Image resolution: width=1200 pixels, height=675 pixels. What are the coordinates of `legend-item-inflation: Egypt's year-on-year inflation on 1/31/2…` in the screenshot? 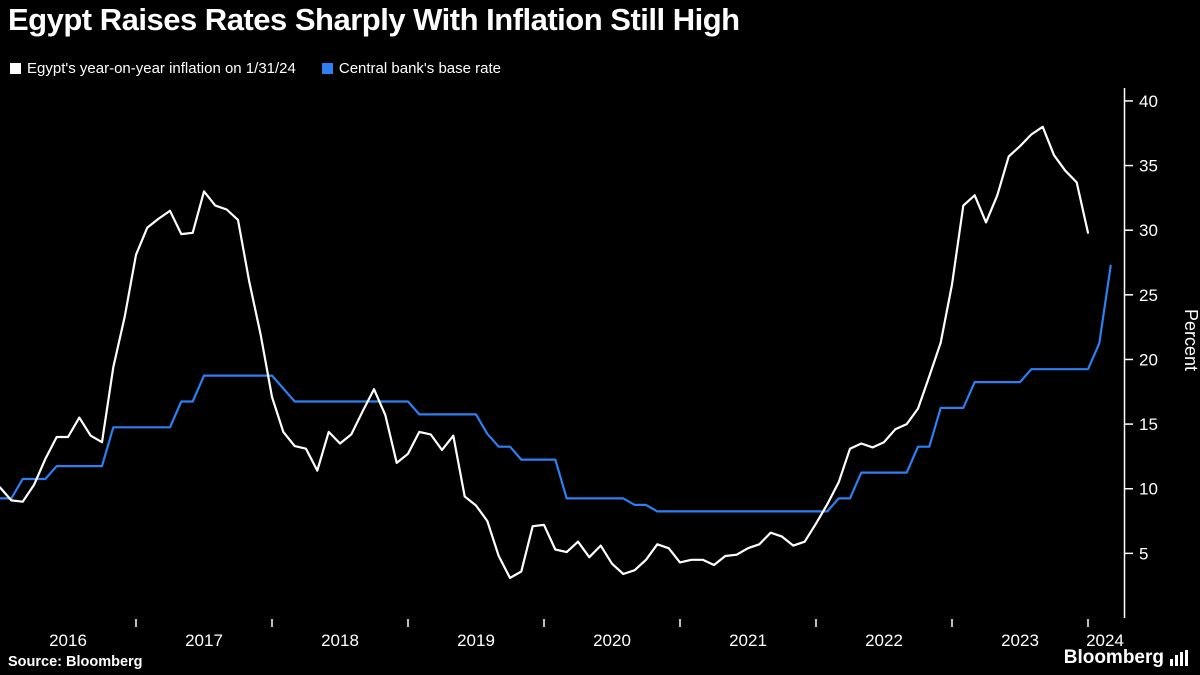 It's located at (153, 68).